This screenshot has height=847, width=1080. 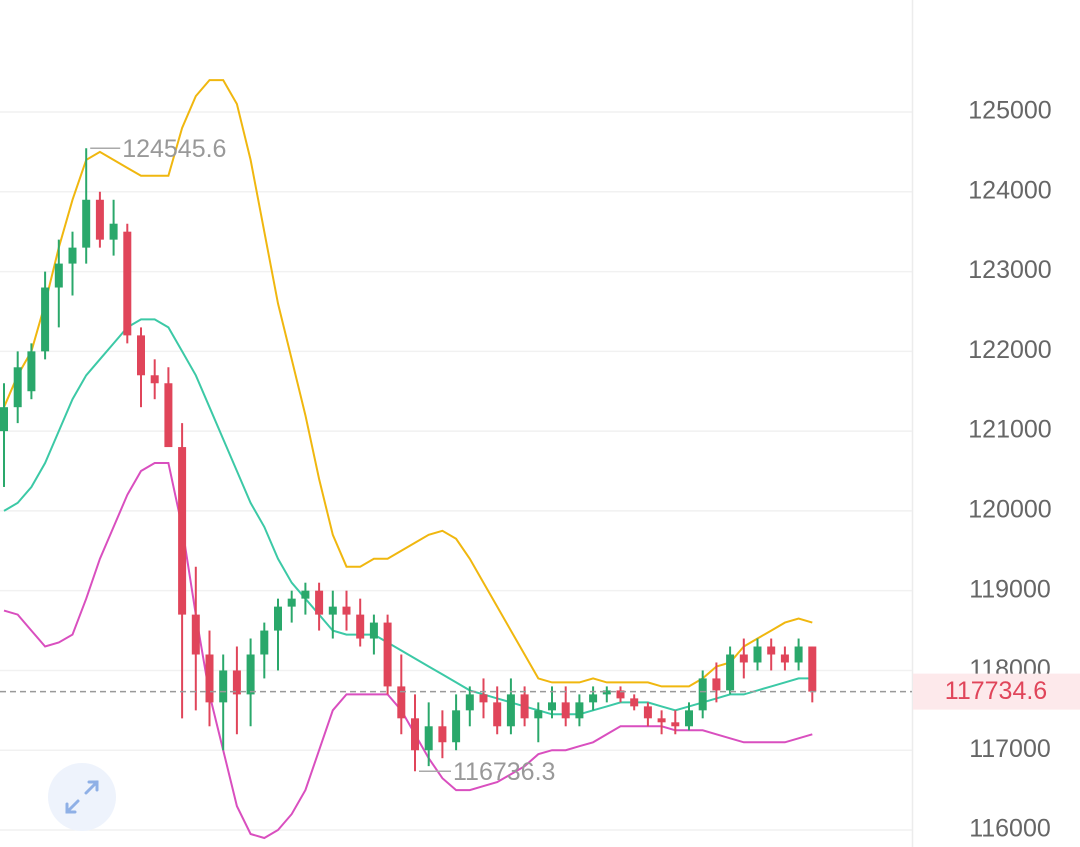 I want to click on y-tick-label: 120000, so click(x=1009, y=510).